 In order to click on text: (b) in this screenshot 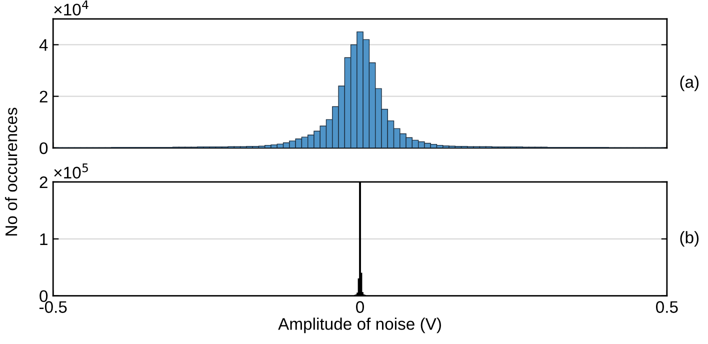, I will do `click(689, 239)`.